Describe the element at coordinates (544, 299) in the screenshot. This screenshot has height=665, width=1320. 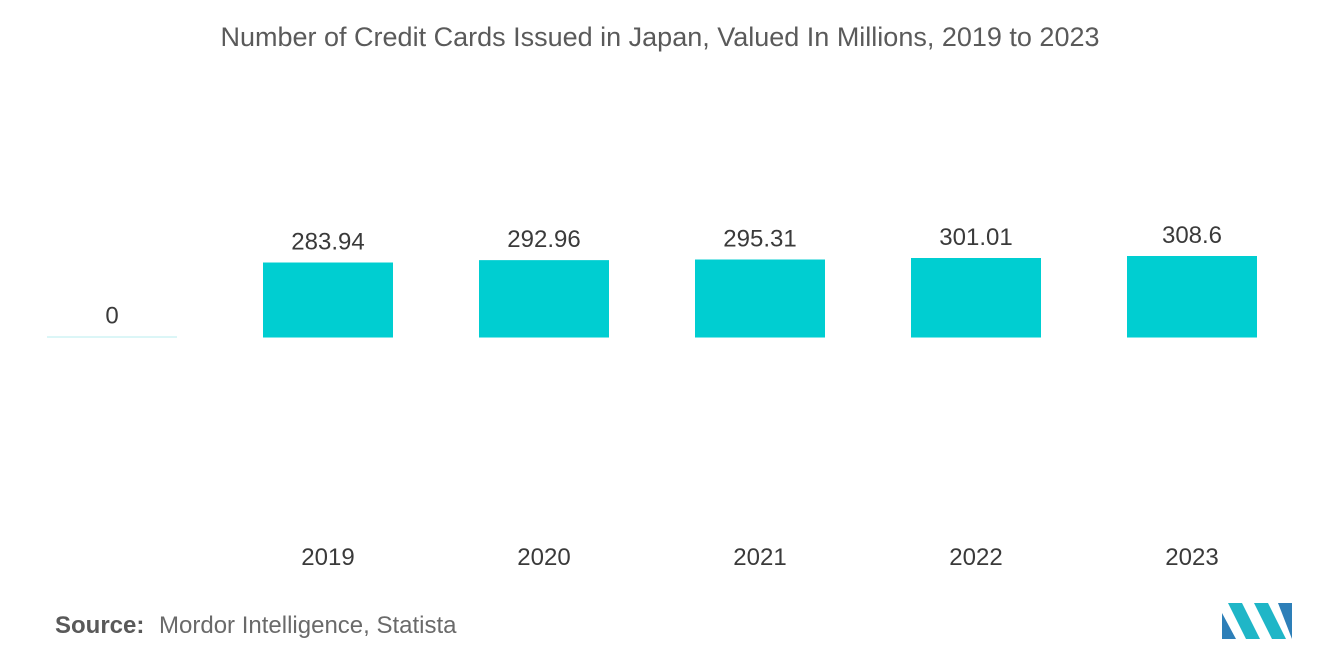
I see `bar-2020` at that location.